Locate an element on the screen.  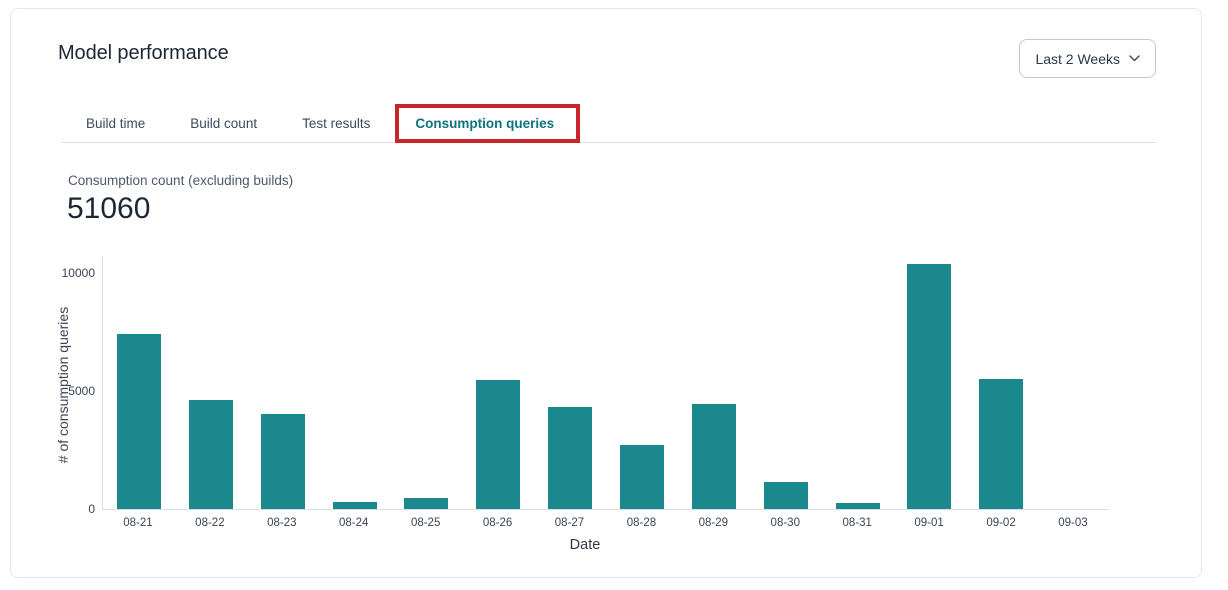
tab-build-time: Build time is located at coordinates (116, 123).